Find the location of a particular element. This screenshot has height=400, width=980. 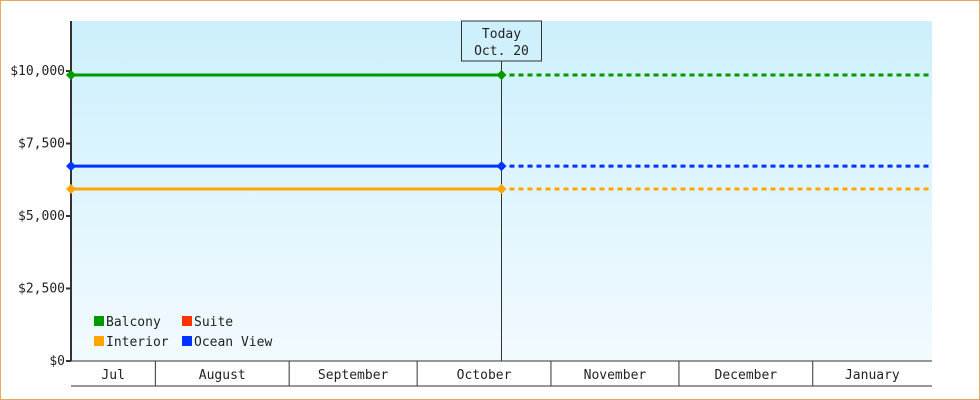

today-box is located at coordinates (501, 41).